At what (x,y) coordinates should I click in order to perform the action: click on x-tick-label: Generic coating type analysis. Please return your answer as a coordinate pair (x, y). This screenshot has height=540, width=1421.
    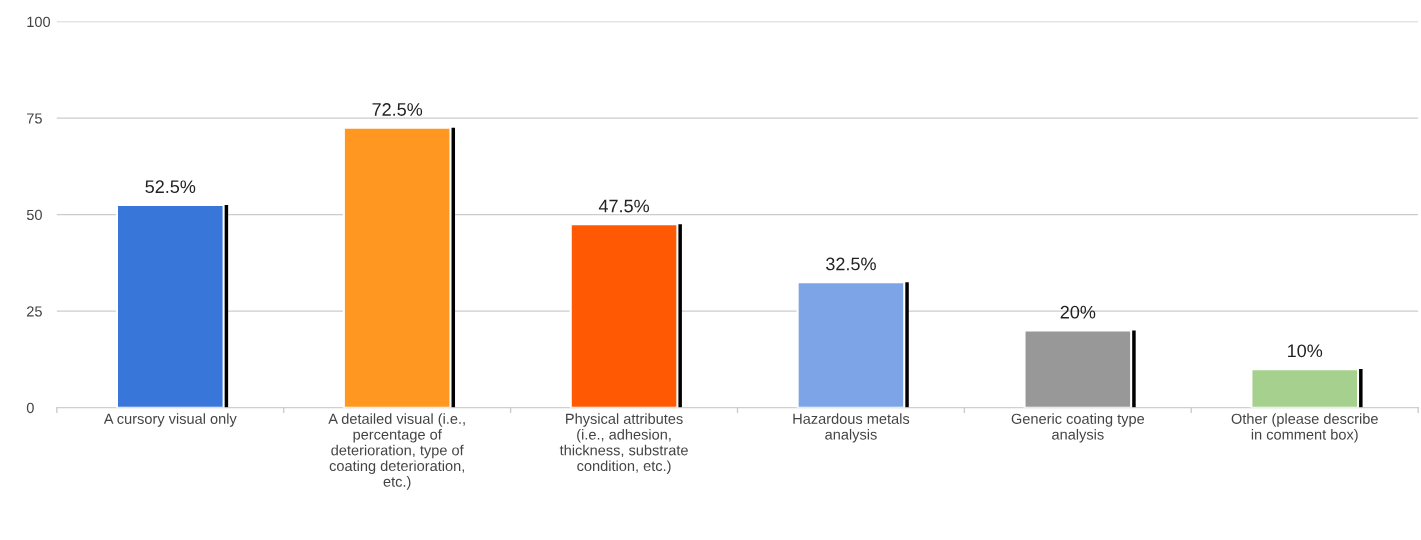
    Looking at the image, I should click on (1078, 428).